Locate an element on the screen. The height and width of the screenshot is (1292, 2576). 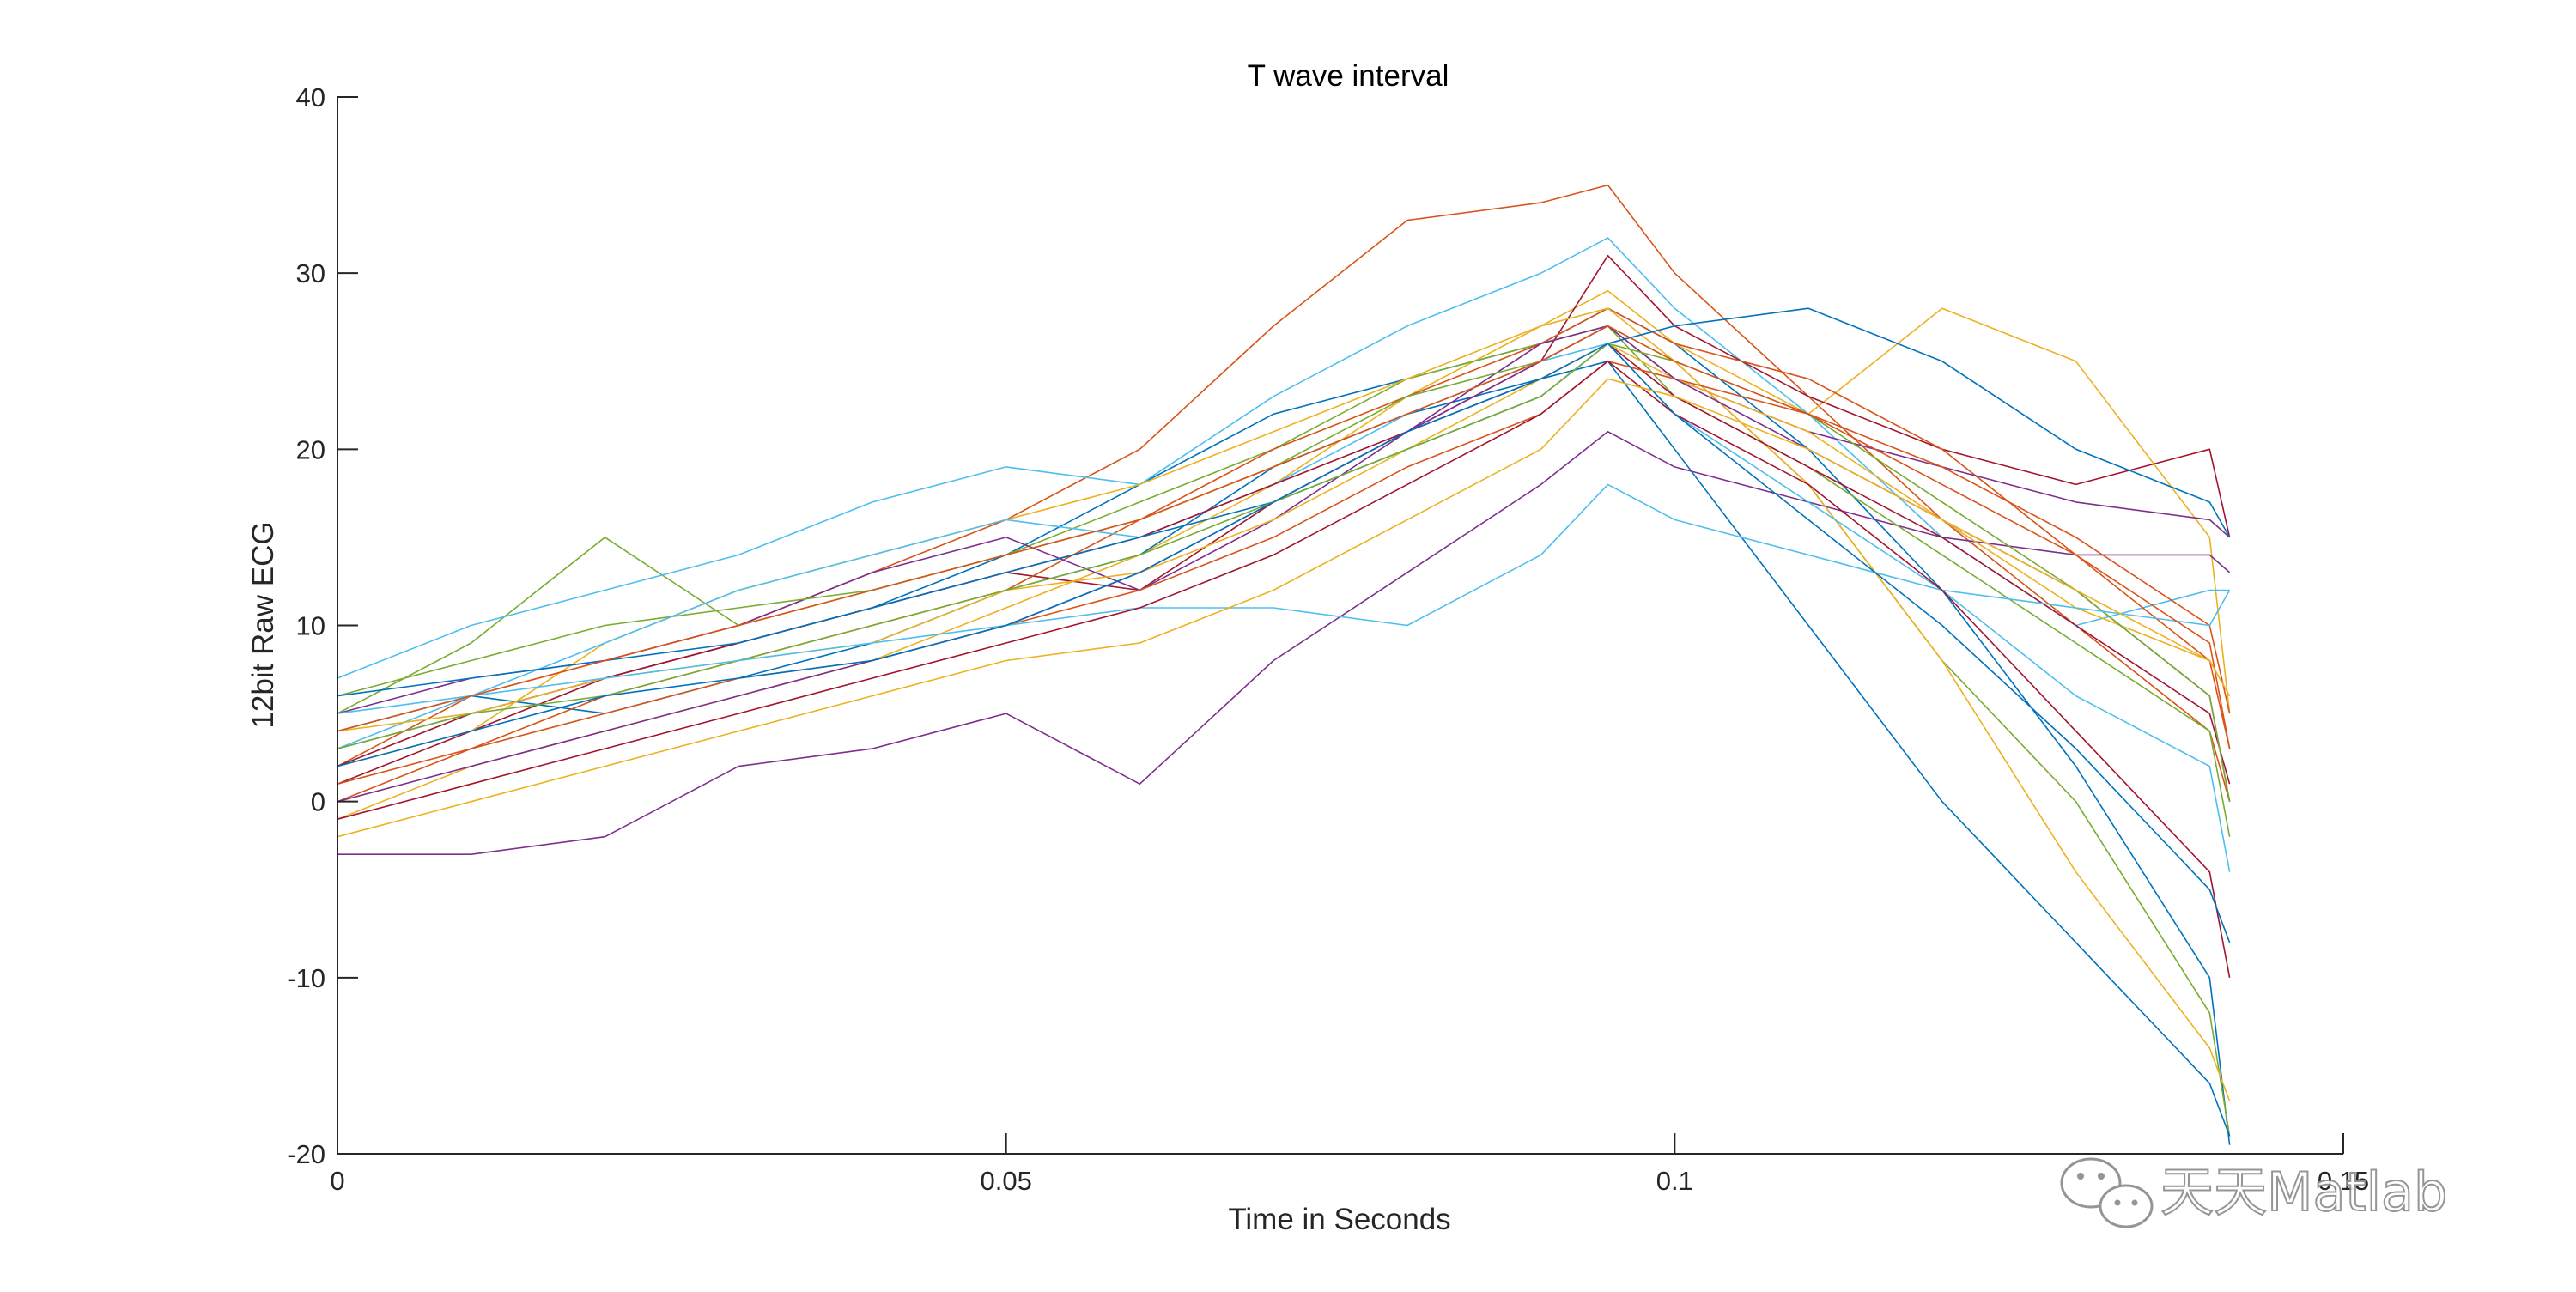
y-axis-label: 12bit Raw ECG is located at coordinates (263, 624).